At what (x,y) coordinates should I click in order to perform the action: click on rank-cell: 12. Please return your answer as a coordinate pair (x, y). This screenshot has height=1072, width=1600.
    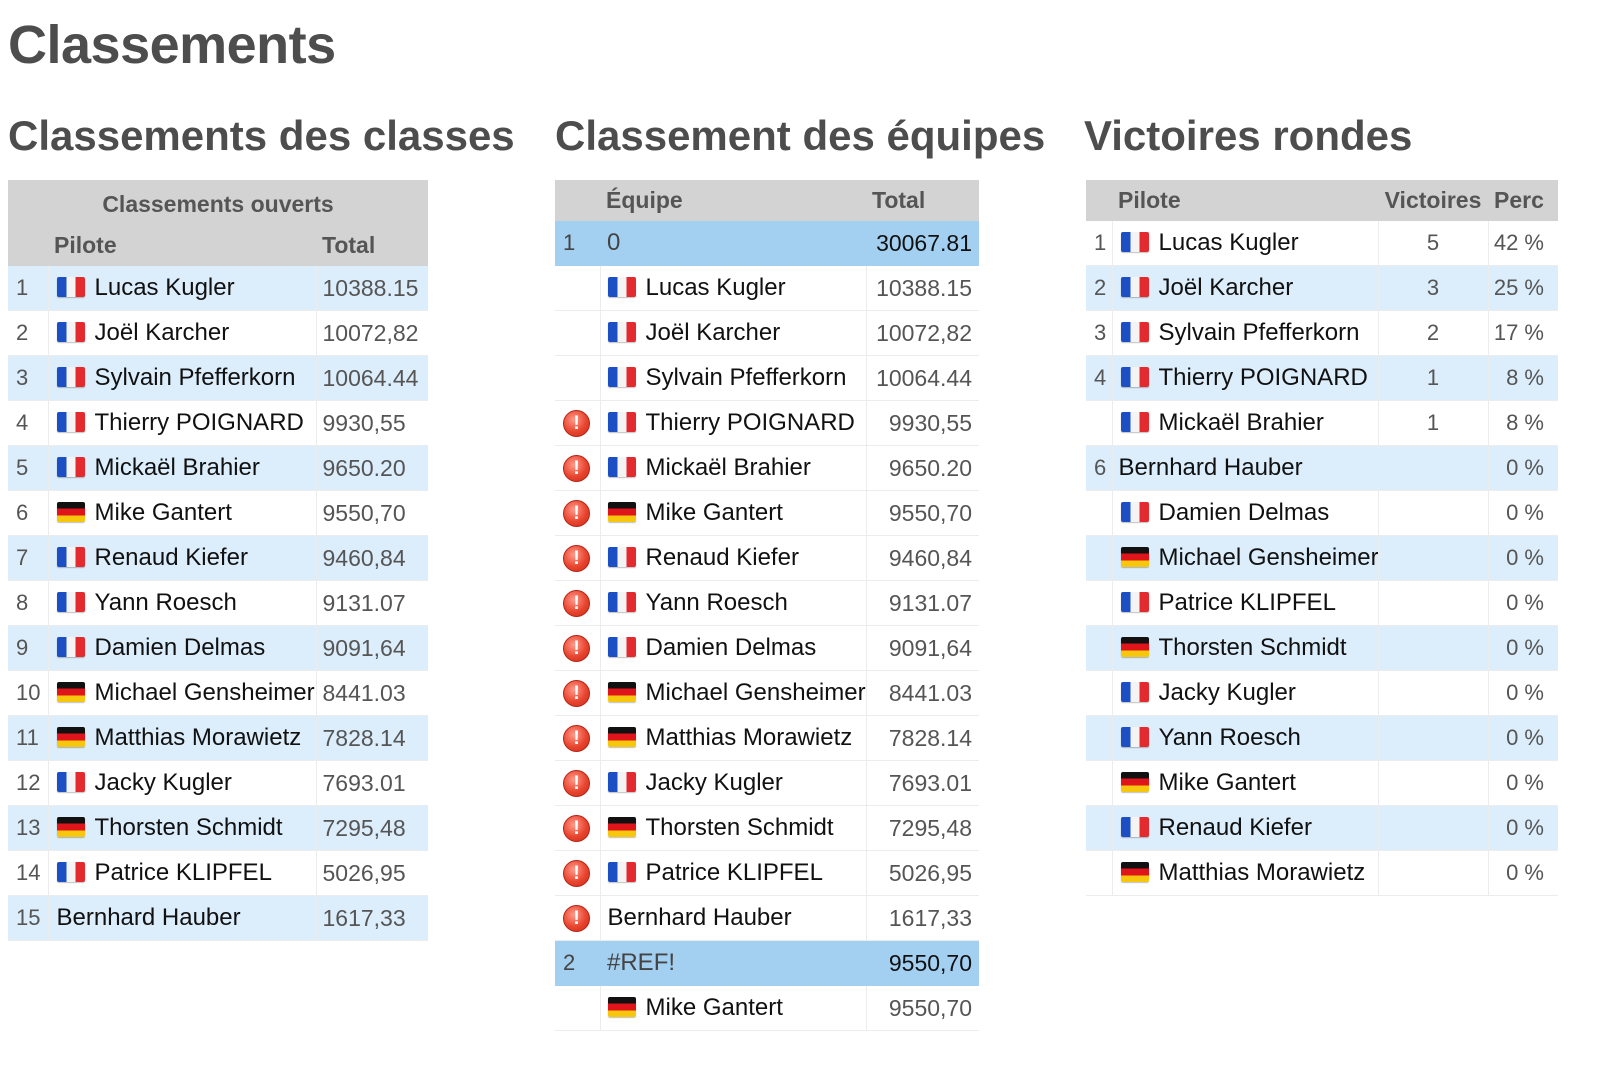
    Looking at the image, I should click on (28, 783).